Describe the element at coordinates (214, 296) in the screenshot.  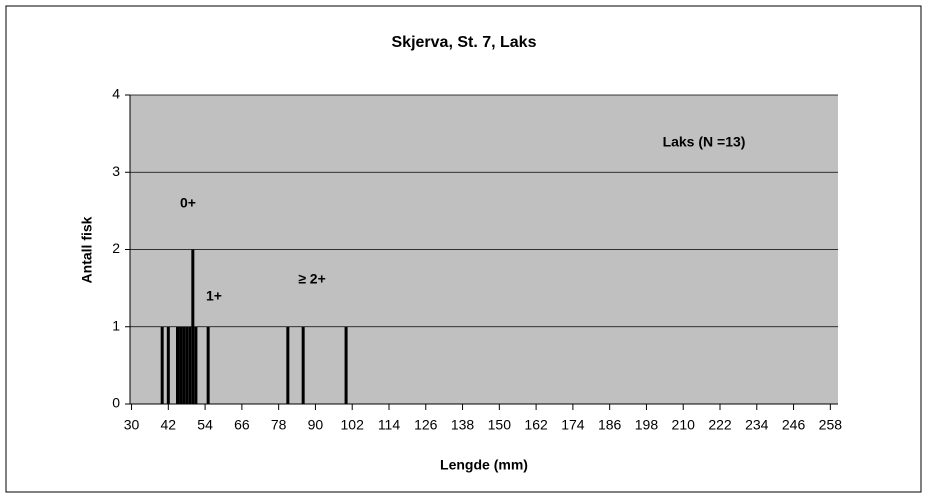
I see `annotation: 1+` at that location.